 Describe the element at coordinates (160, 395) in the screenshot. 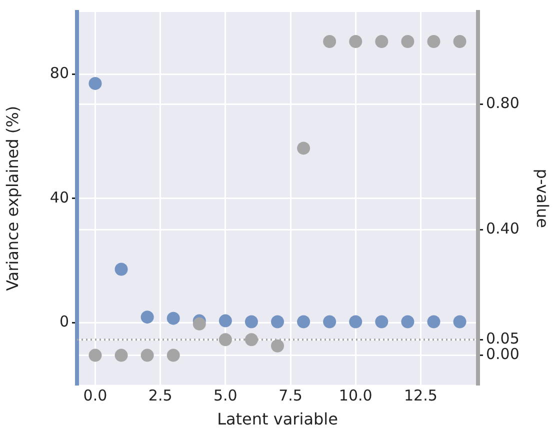

I see `x-tick-label: 2.5` at that location.